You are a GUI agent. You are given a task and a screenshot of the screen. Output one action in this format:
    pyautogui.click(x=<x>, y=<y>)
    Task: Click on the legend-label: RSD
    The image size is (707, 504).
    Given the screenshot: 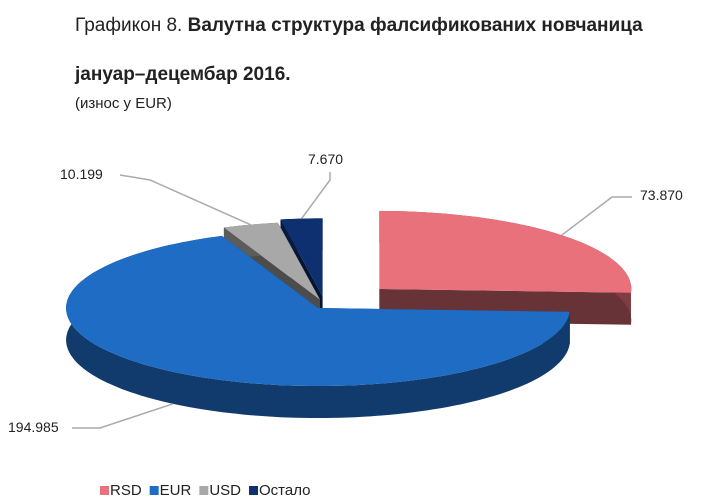 What is the action you would take?
    pyautogui.click(x=126, y=490)
    